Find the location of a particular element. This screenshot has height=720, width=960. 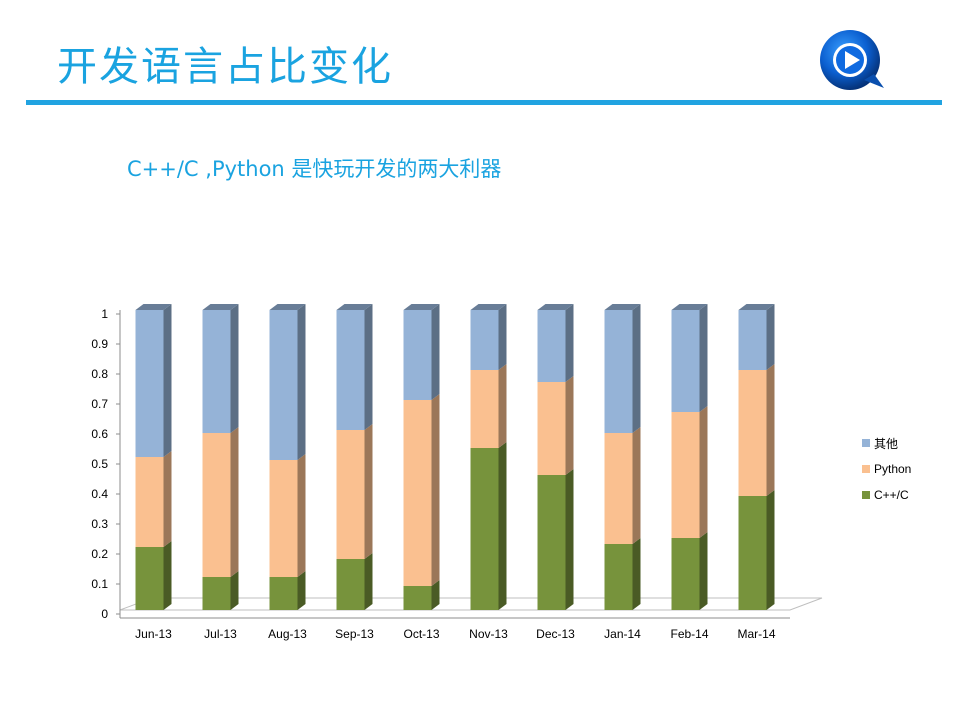

x-tick-label: Jul-13 is located at coordinates (220, 634).